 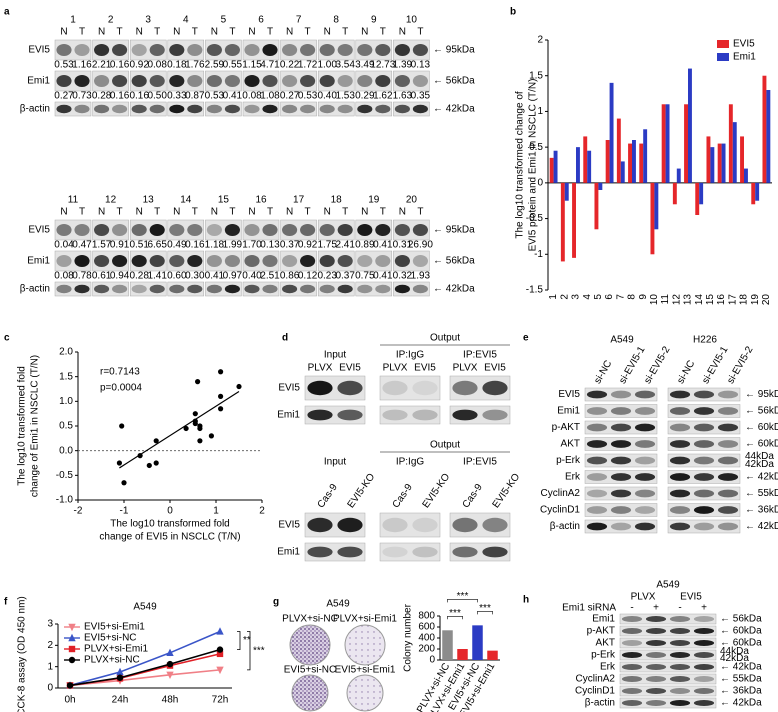 I want to click on ratio-label: 0.40, so click(x=327, y=96).